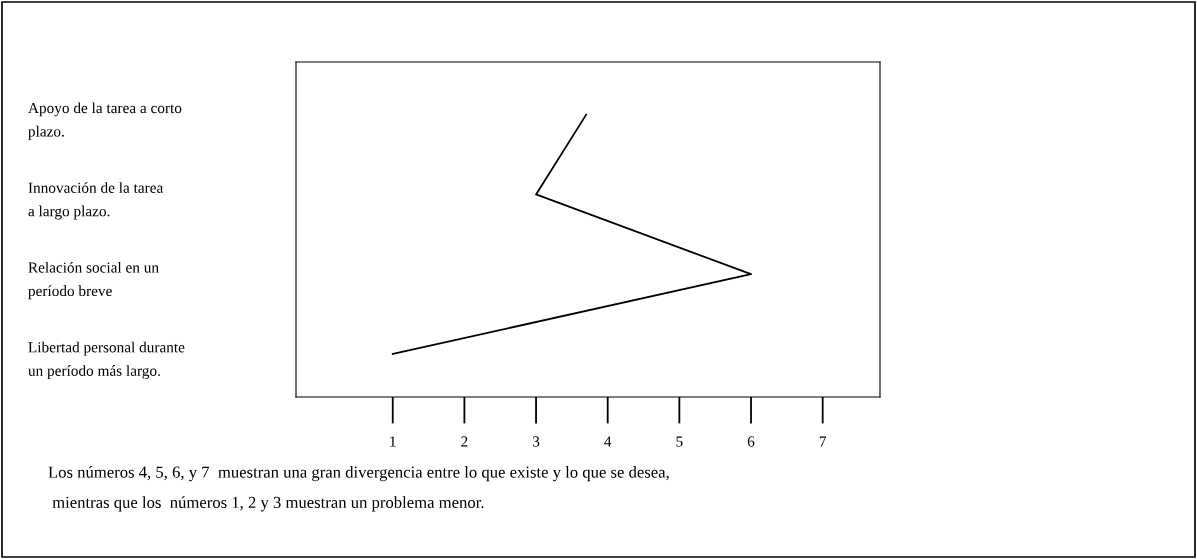 The height and width of the screenshot is (559, 1197). I want to click on y-tick-label: Innovación de la tarea a largo plazo., so click(96, 201).